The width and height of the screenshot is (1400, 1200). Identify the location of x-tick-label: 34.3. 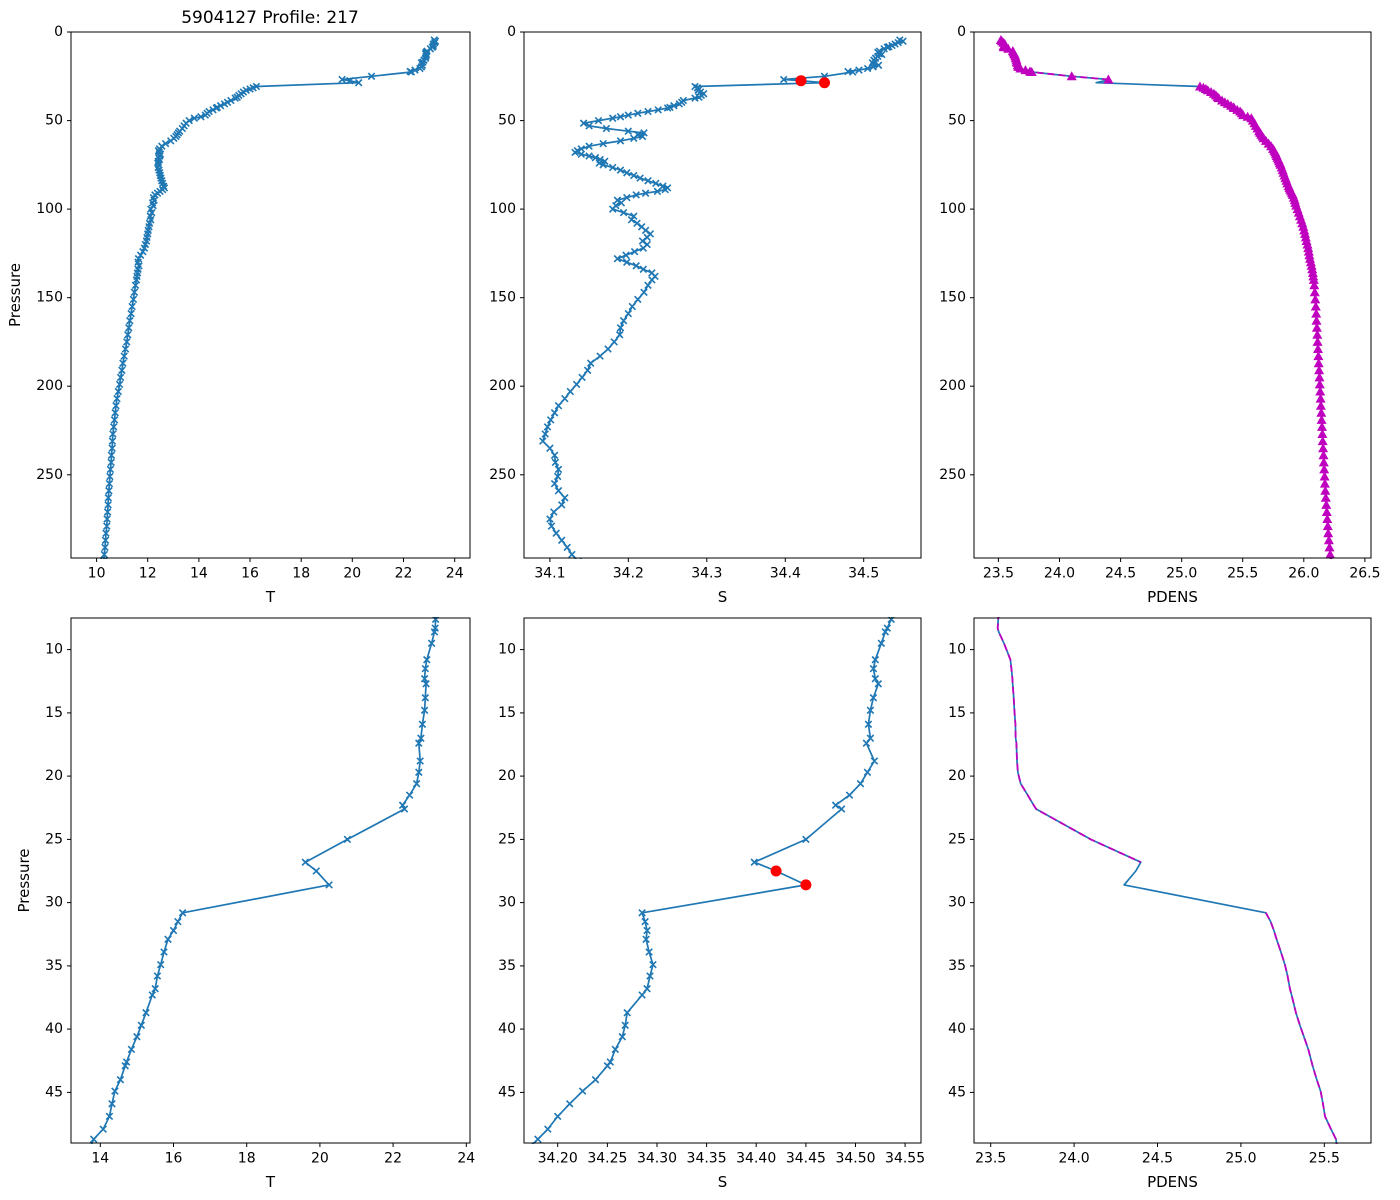
(706, 574).